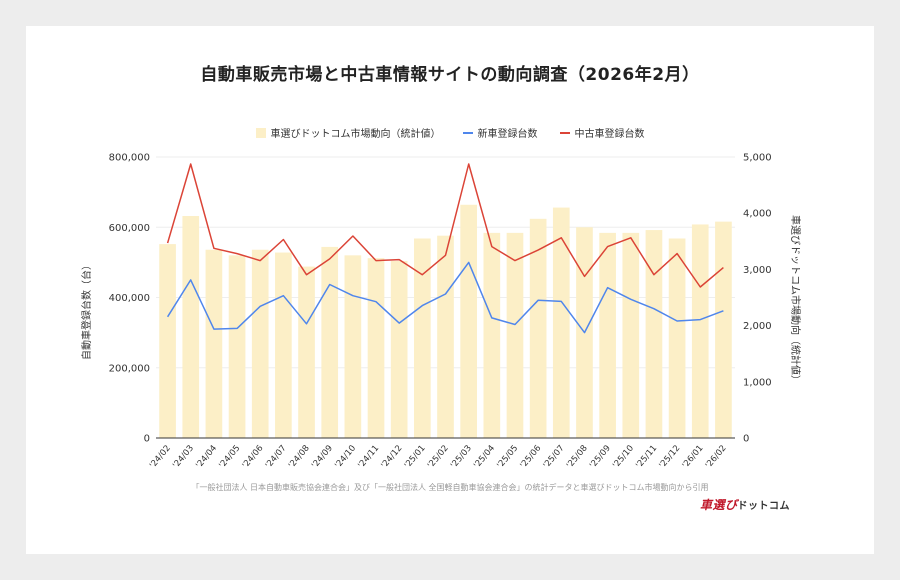 The image size is (900, 580). What do you see at coordinates (600, 457) in the screenshot?
I see `x-tick-label: '25/09` at bounding box center [600, 457].